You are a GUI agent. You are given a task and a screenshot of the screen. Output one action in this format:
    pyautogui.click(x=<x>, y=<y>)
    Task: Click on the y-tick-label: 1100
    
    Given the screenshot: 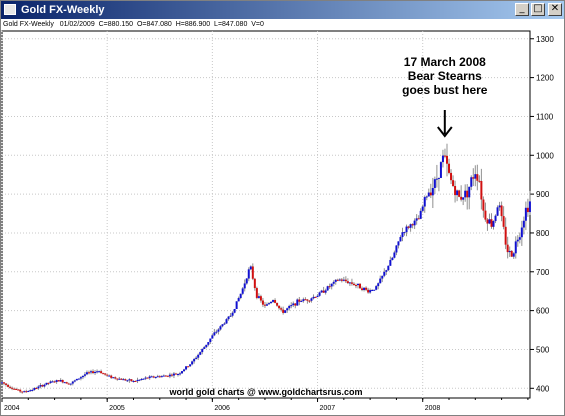 What is the action you would take?
    pyautogui.click(x=545, y=116)
    